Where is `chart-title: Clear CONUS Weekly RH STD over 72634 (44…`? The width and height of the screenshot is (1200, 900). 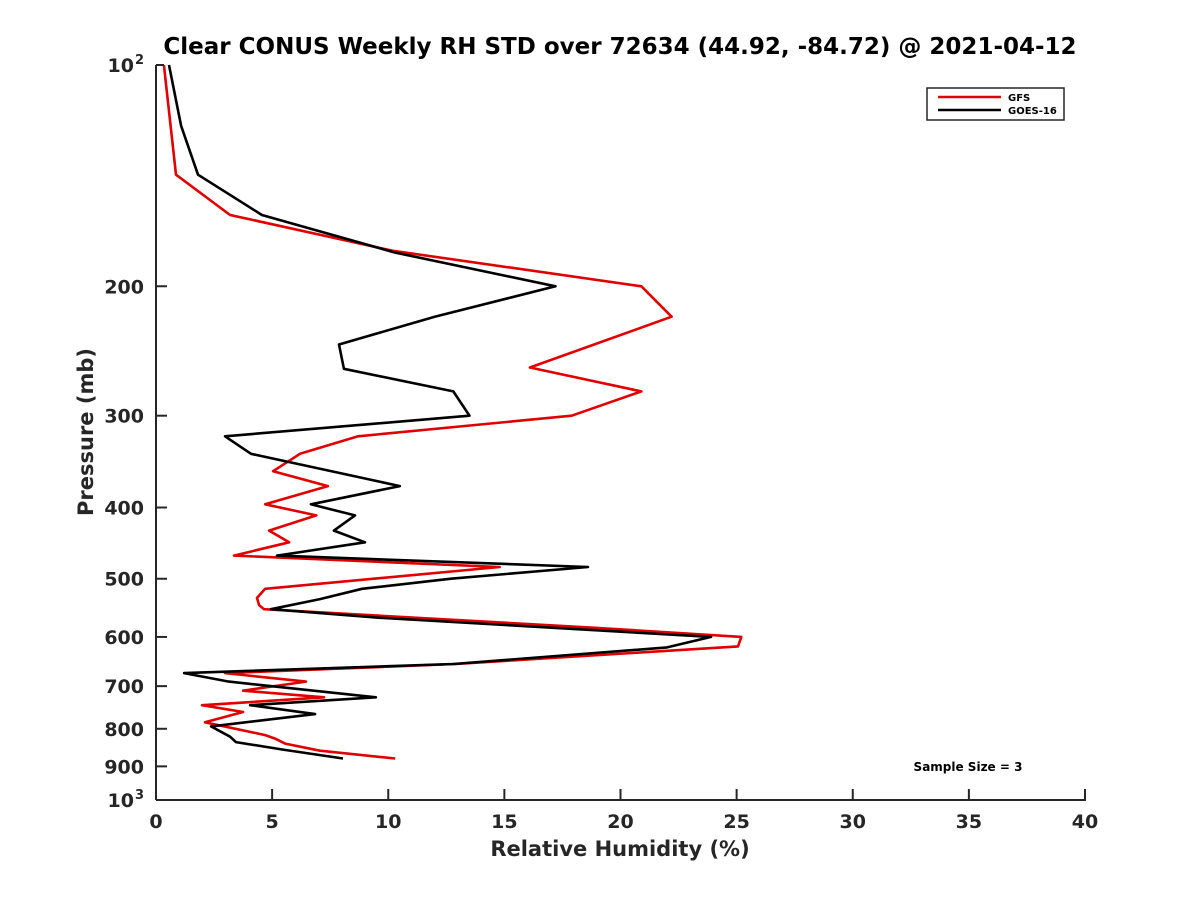
chart-title: Clear CONUS Weekly RH STD over 72634 (44… is located at coordinates (619, 47).